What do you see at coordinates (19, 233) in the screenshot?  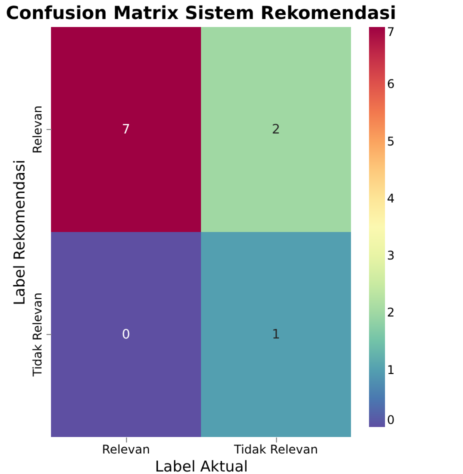 I see `y-axis-title: Label Rekomendasi` at bounding box center [19, 233].